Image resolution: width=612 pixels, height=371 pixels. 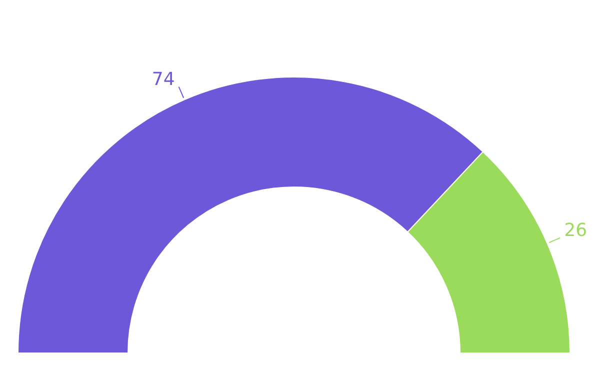 I want to click on data-label: 26, so click(x=576, y=230).